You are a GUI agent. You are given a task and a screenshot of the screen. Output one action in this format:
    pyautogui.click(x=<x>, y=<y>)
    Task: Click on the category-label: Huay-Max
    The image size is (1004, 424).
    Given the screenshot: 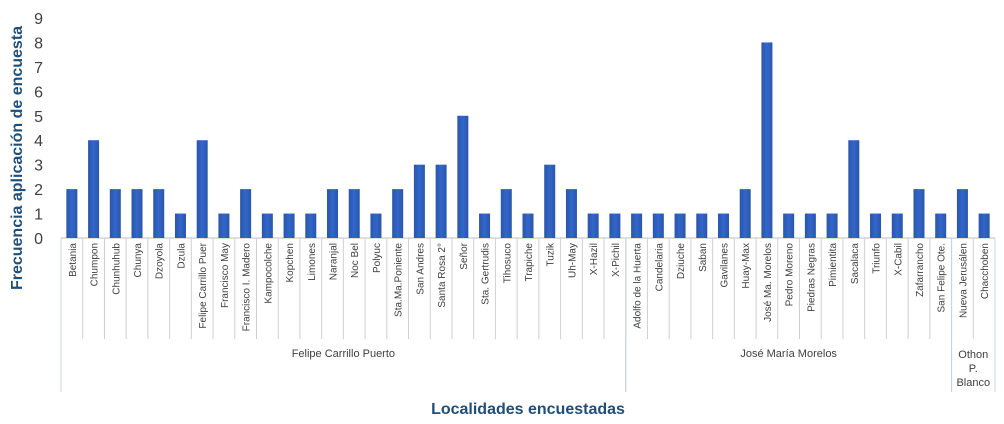 What is the action you would take?
    pyautogui.click(x=746, y=266)
    